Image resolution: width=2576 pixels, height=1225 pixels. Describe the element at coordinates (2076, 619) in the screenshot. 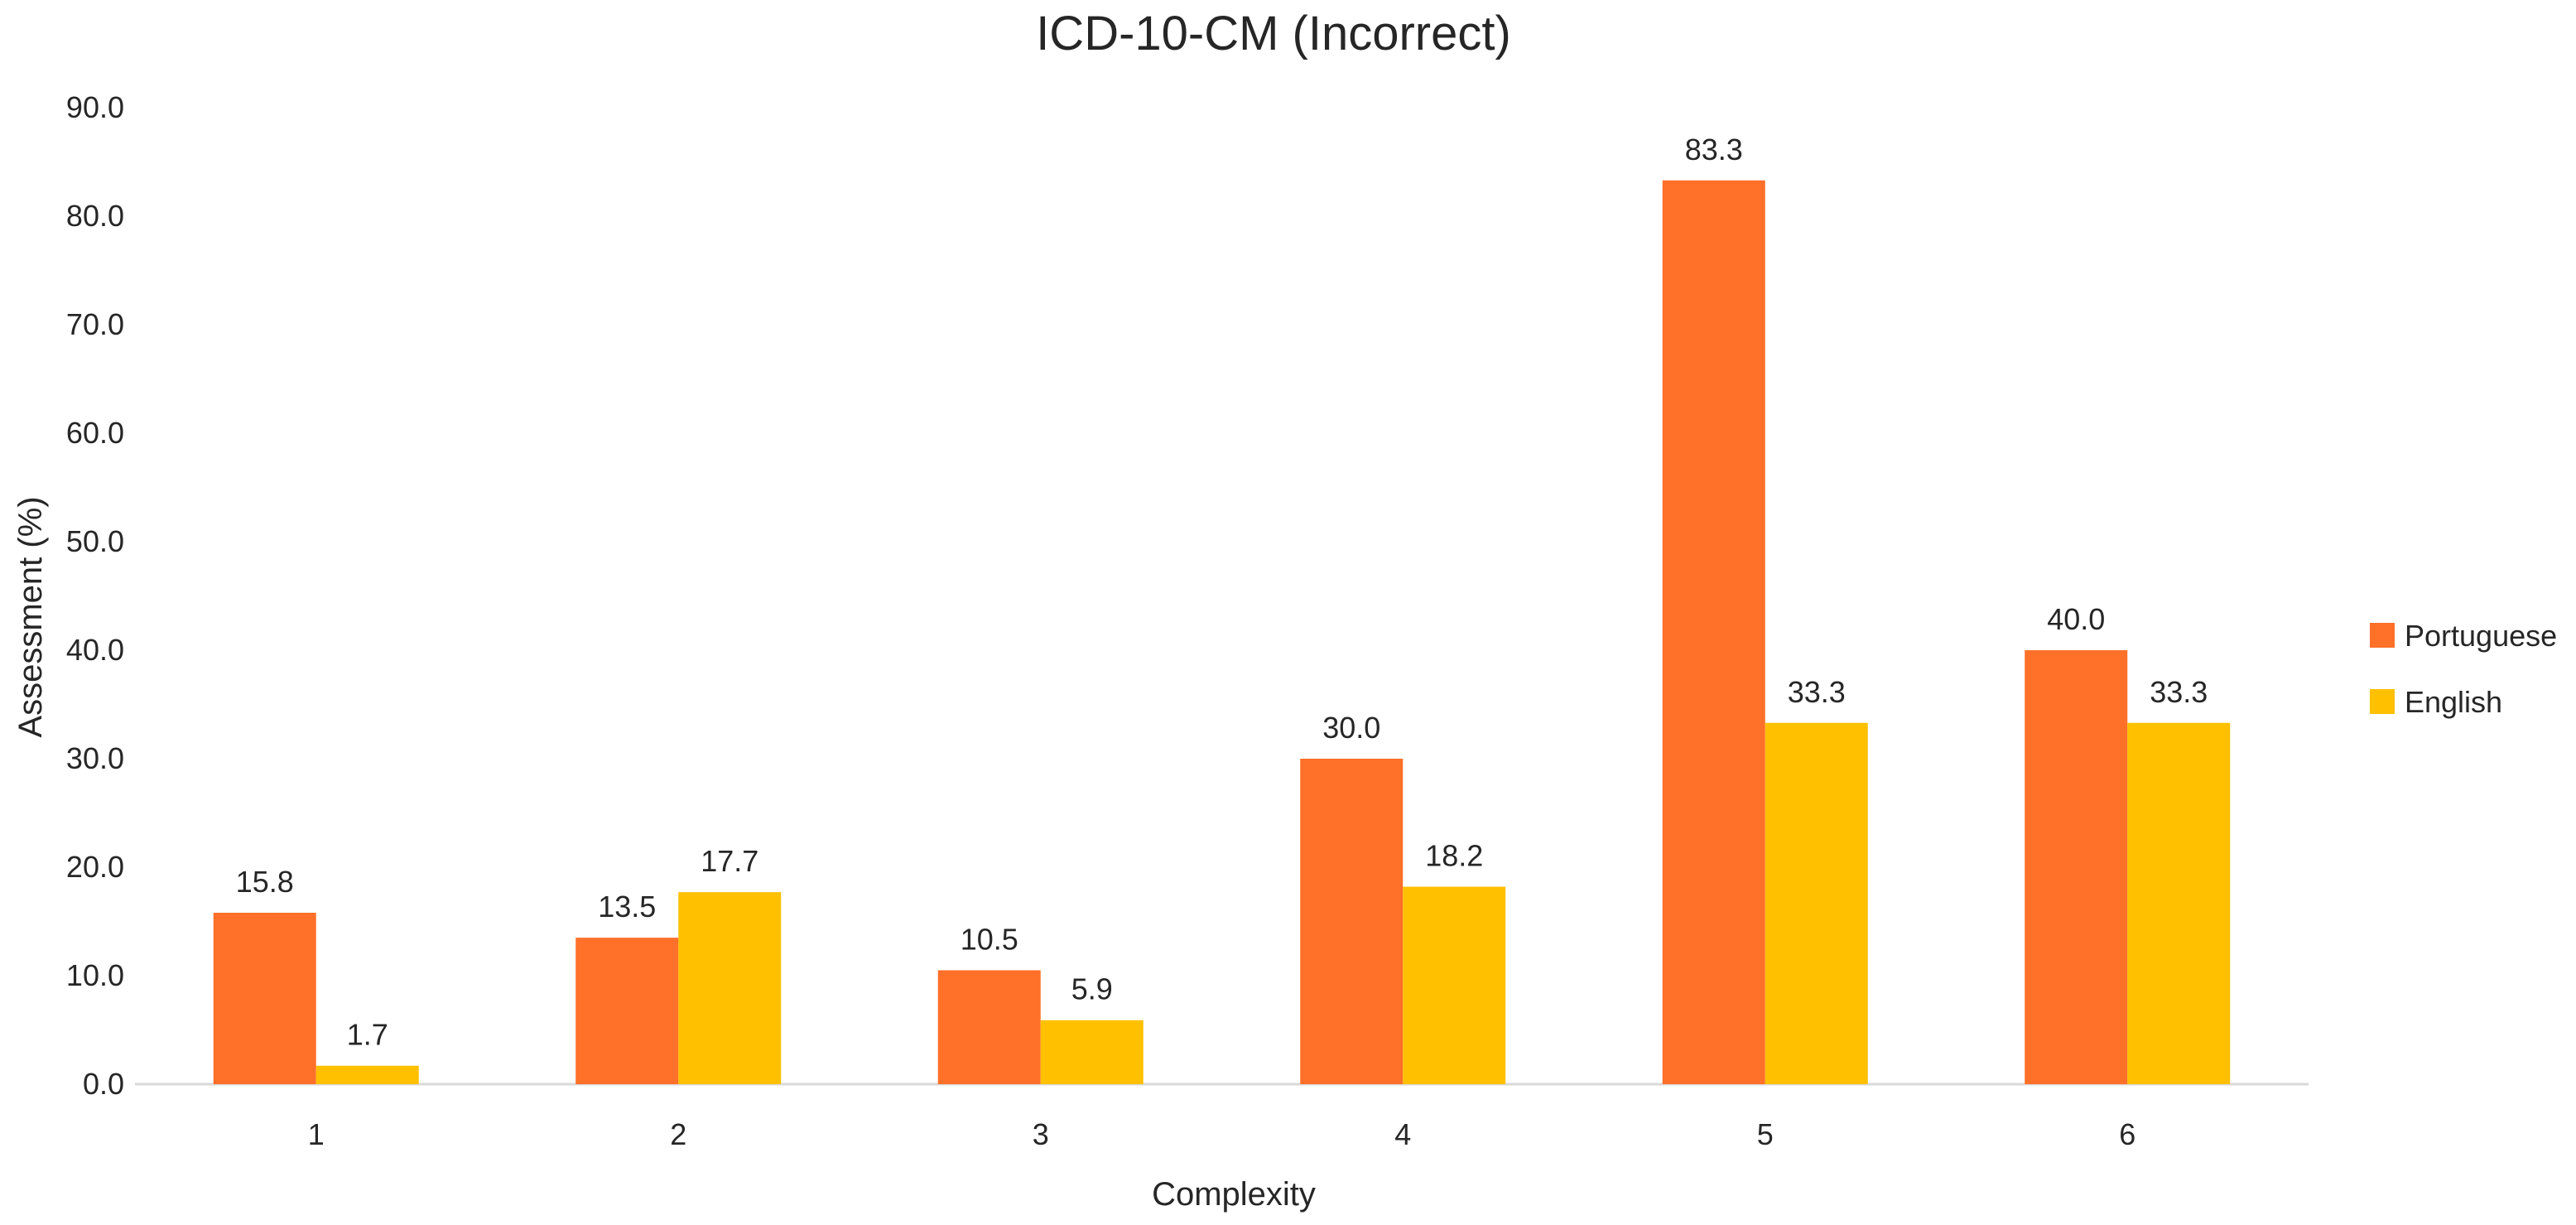

I see `data-label-portuguese-6: 40.0` at that location.